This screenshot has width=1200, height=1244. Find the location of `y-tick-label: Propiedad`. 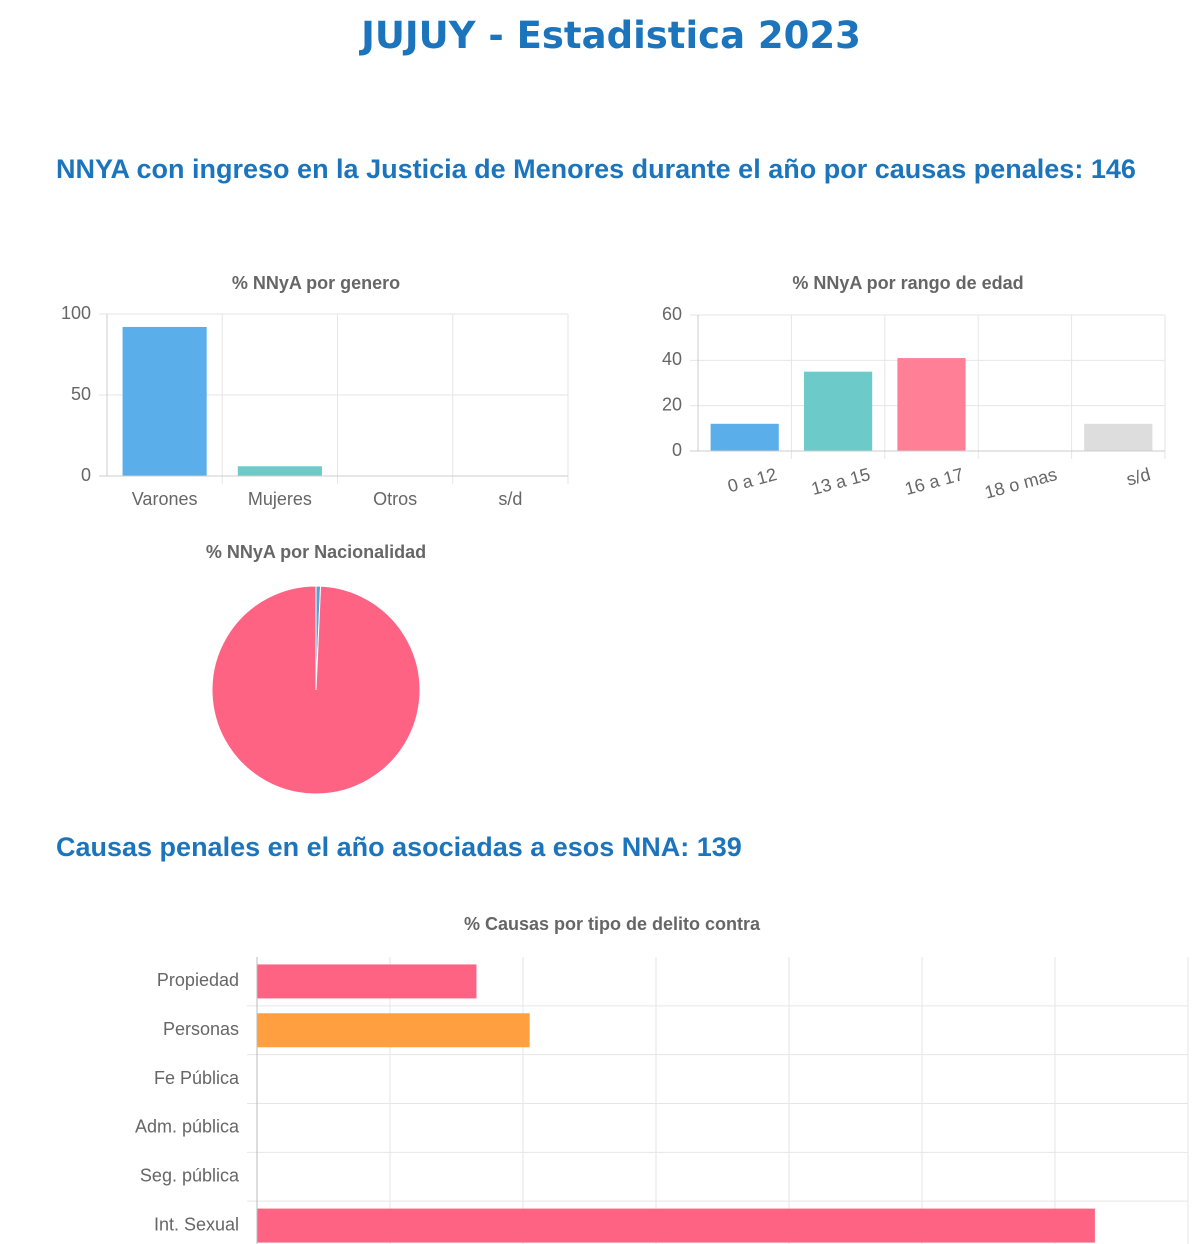

y-tick-label: Propiedad is located at coordinates (198, 980).